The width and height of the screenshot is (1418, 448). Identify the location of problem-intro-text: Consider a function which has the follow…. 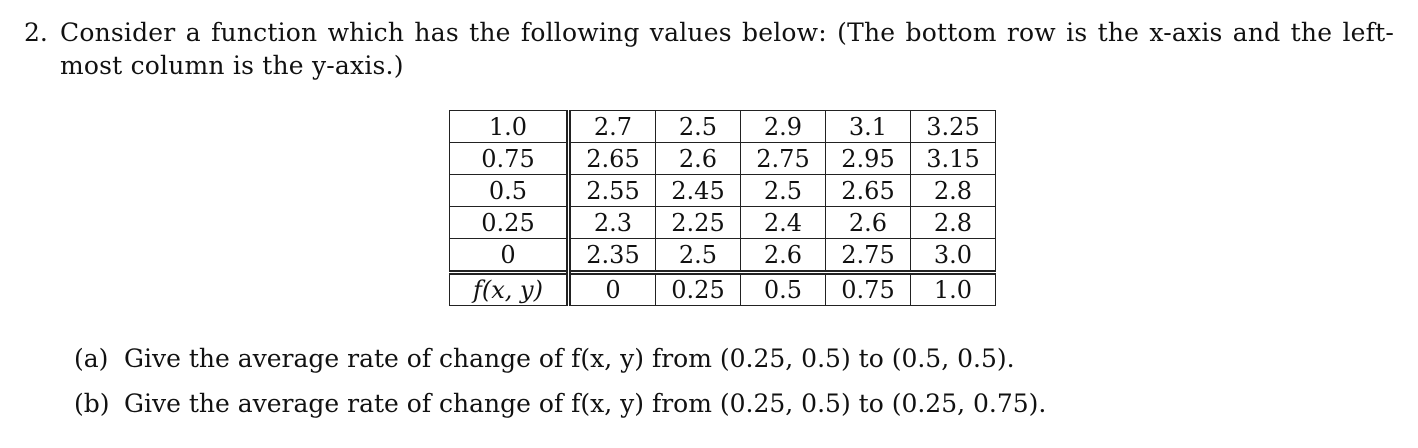
(727, 49).